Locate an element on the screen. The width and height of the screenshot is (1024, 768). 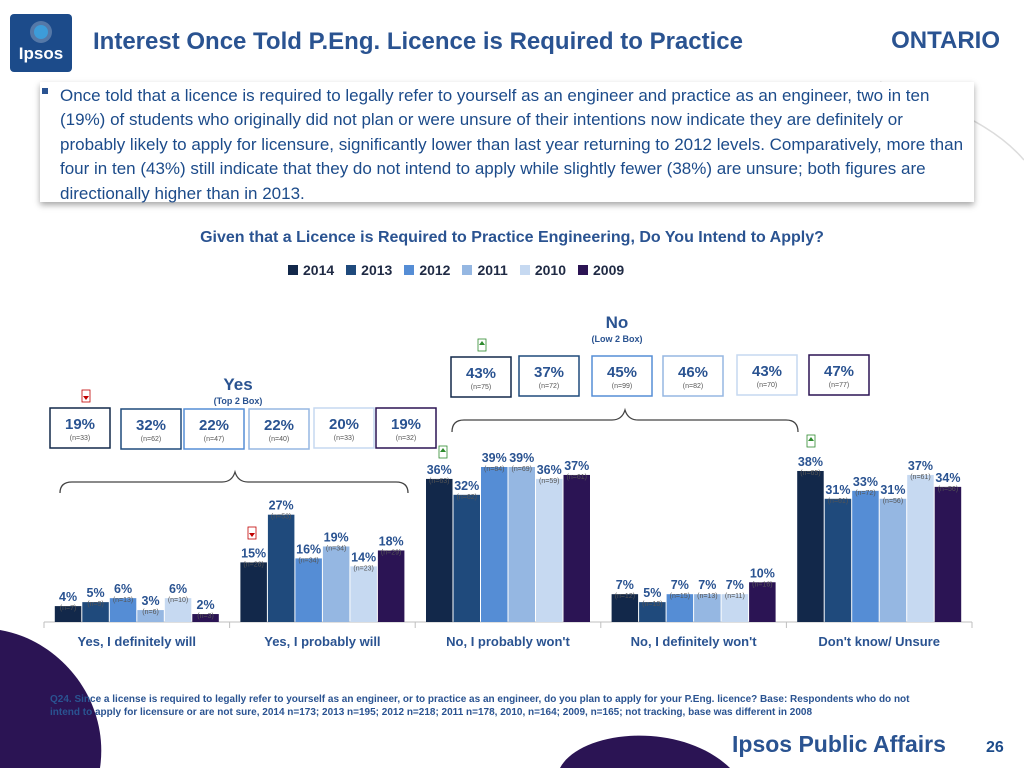
n-label: (n=16) is located at coordinates (762, 584).